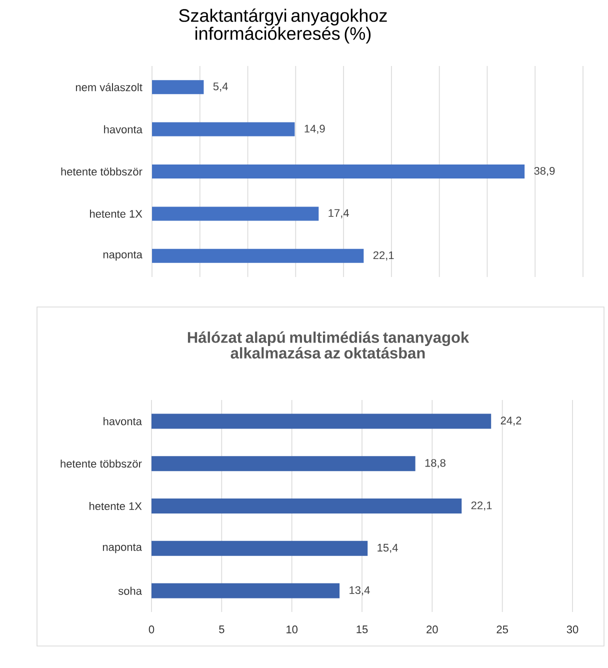  What do you see at coordinates (283, 26) in the screenshot?
I see `chart-title: Szaktantárgyi anyagokhoz információkeresés (%)` at bounding box center [283, 26].